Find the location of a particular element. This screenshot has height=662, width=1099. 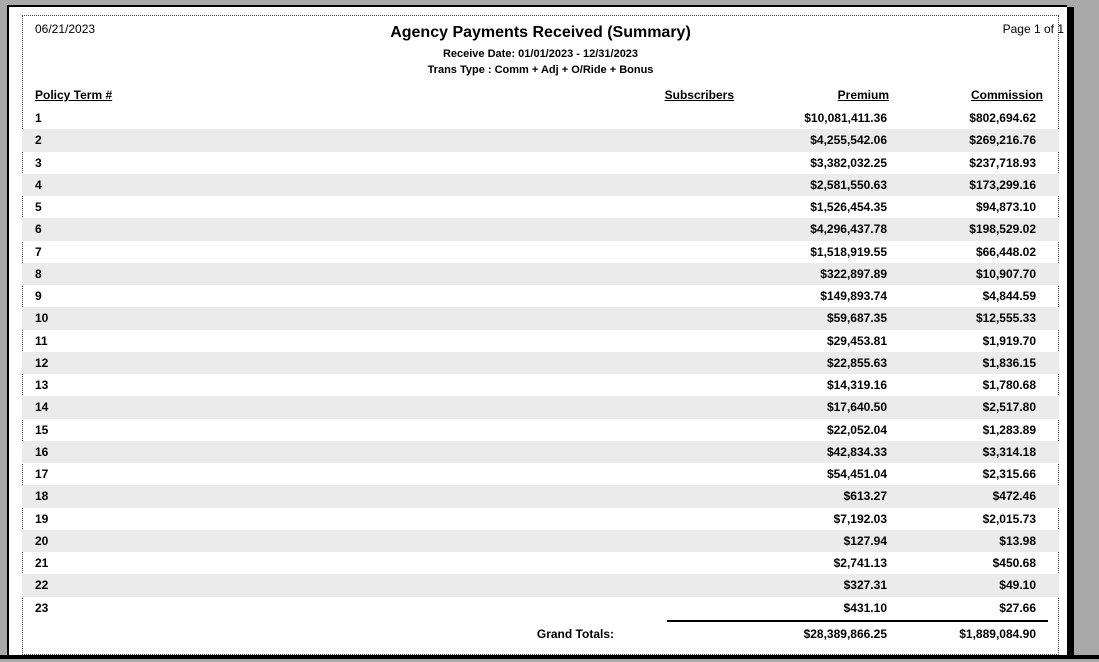

table-row: 2 $4,255,542.06 $269,216.76 is located at coordinates (540, 140).